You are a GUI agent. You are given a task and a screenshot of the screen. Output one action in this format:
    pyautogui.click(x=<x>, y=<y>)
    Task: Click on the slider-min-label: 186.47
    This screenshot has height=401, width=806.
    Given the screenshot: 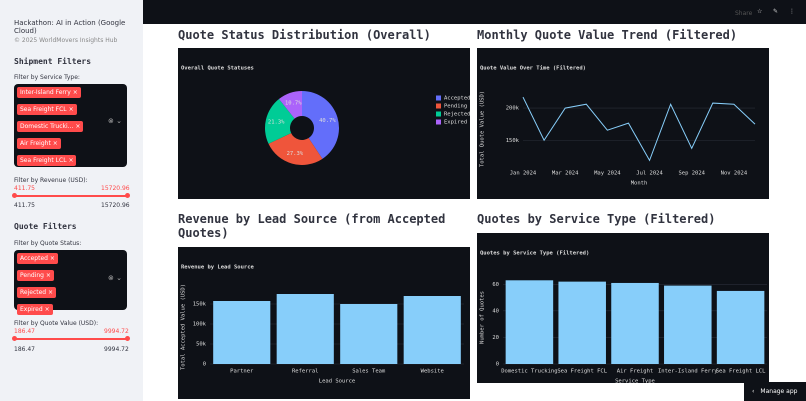 What is the action you would take?
    pyautogui.click(x=24, y=349)
    